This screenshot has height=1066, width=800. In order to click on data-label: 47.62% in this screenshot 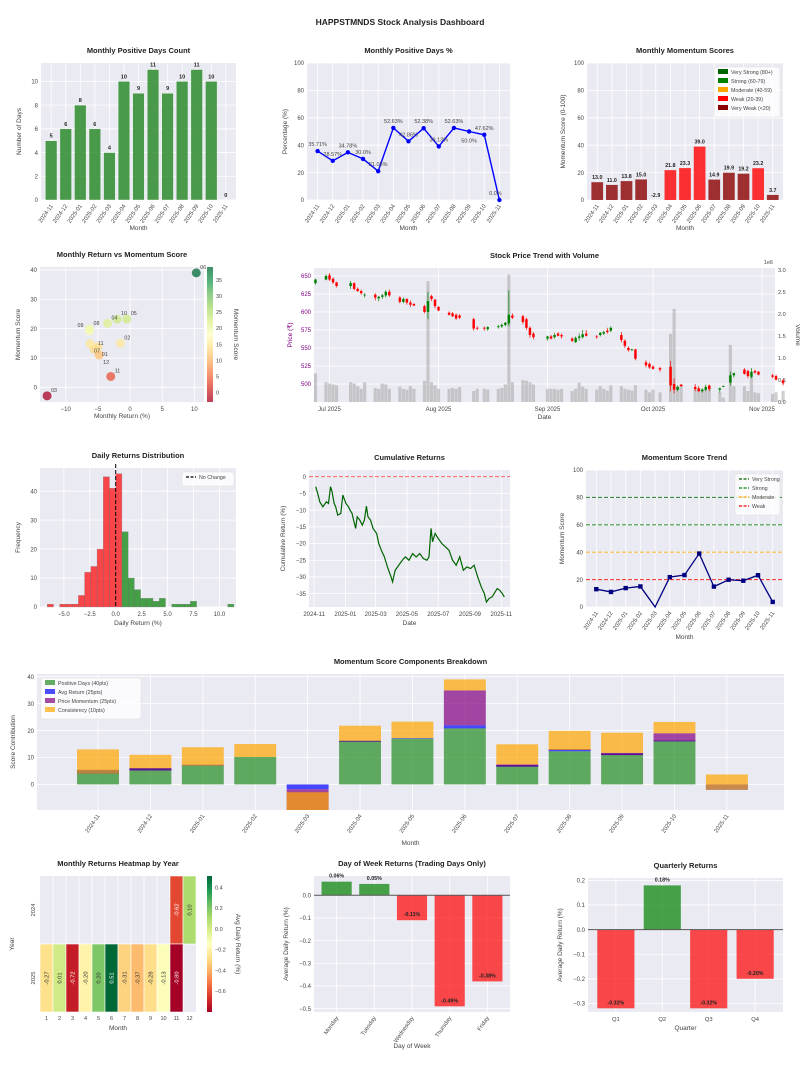, I will do `click(484, 129)`.